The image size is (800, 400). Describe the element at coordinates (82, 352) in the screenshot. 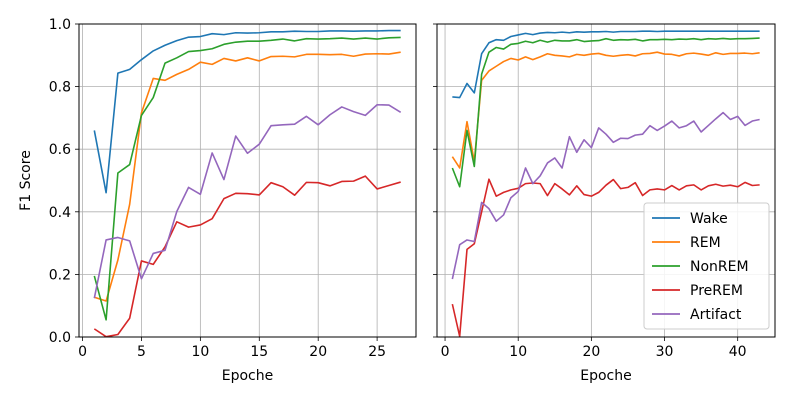

I see `left-x-tick-label: 0` at that location.